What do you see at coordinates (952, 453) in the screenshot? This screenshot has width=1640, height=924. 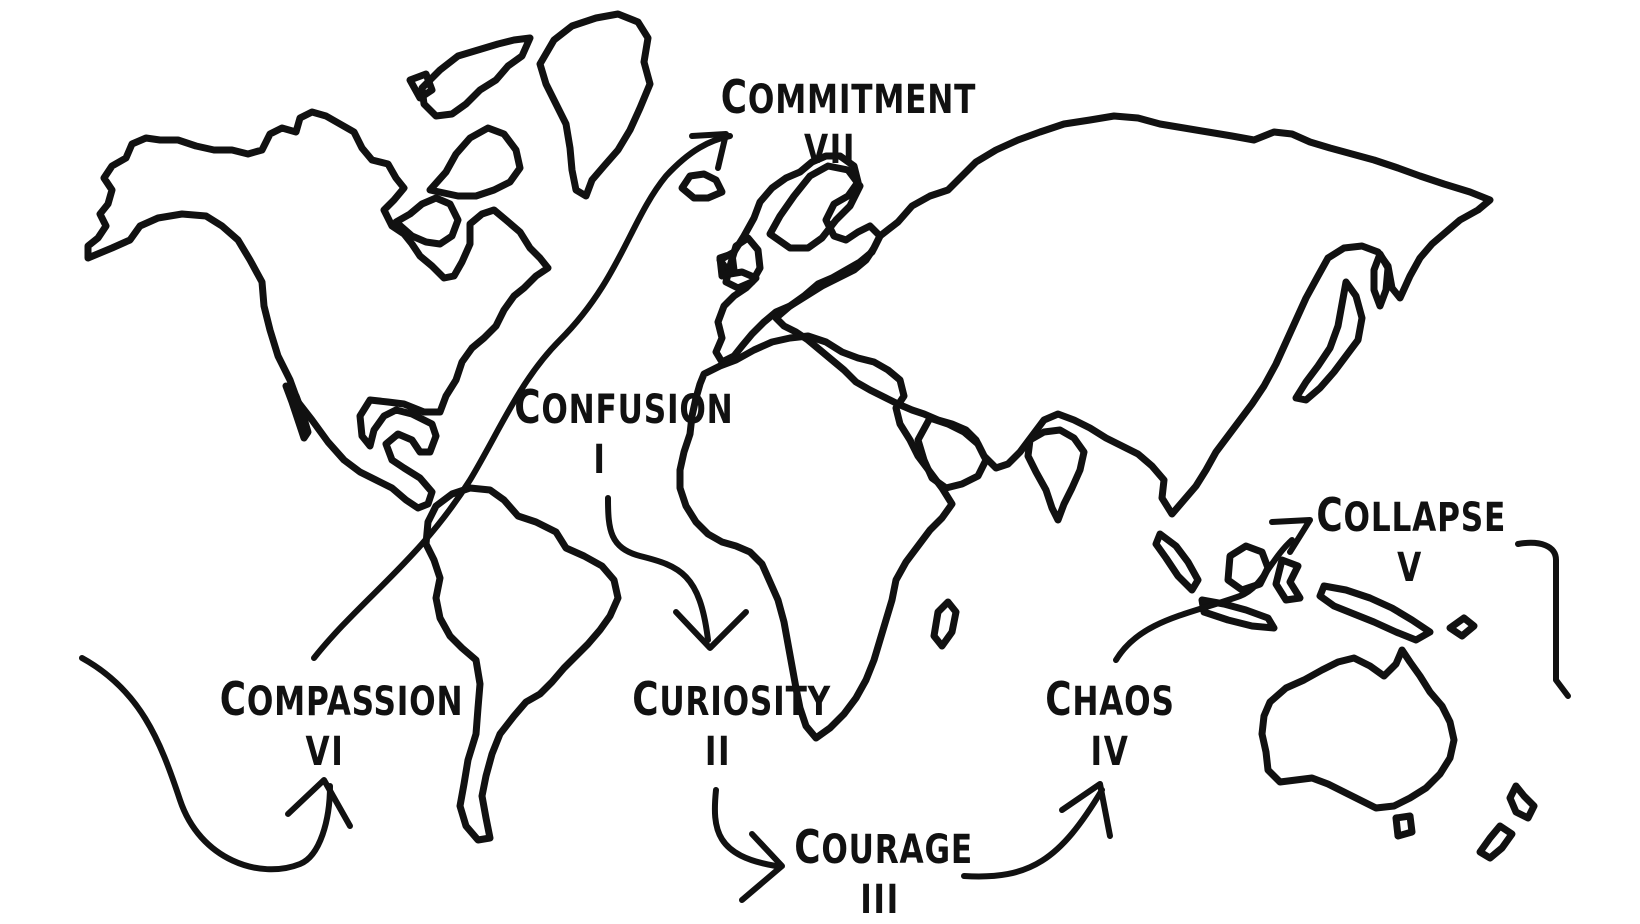 I see `arabia-outline` at bounding box center [952, 453].